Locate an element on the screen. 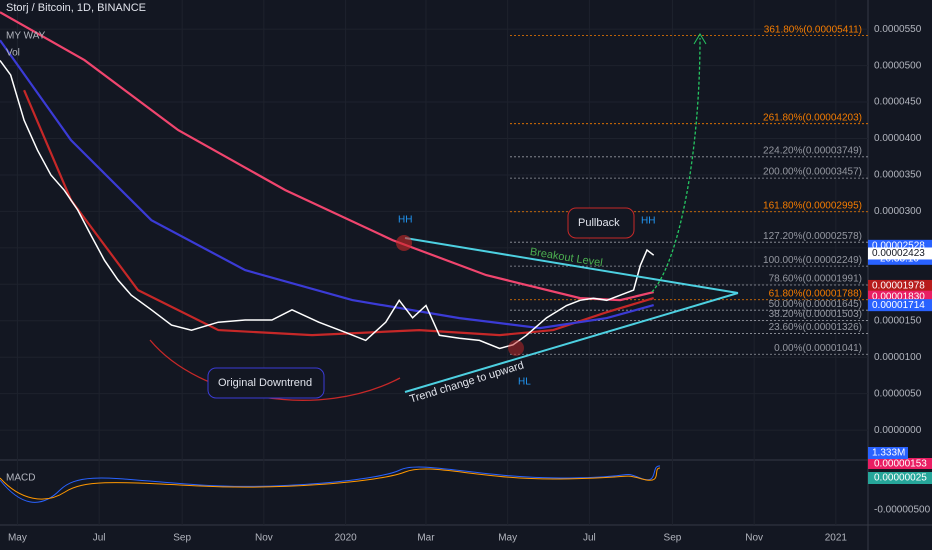 Image resolution: width=932 pixels, height=550 pixels. hl-marker is located at coordinates (516, 348).